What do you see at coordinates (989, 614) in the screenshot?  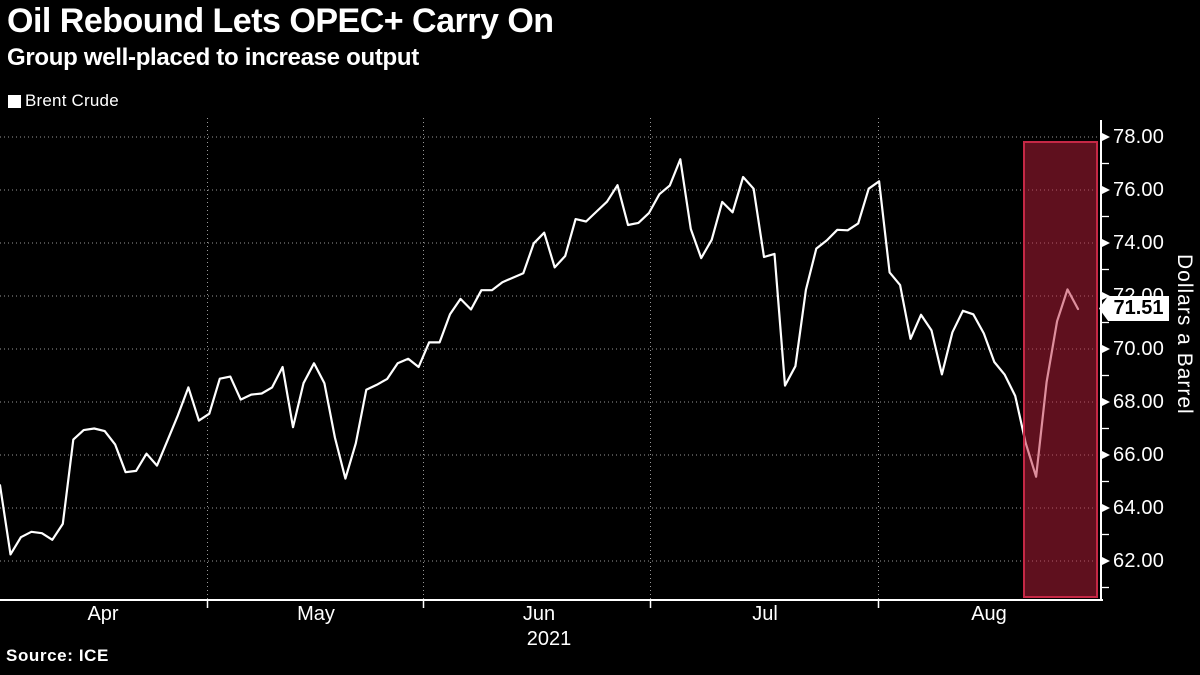 I see `x-tick-label: Aug` at bounding box center [989, 614].